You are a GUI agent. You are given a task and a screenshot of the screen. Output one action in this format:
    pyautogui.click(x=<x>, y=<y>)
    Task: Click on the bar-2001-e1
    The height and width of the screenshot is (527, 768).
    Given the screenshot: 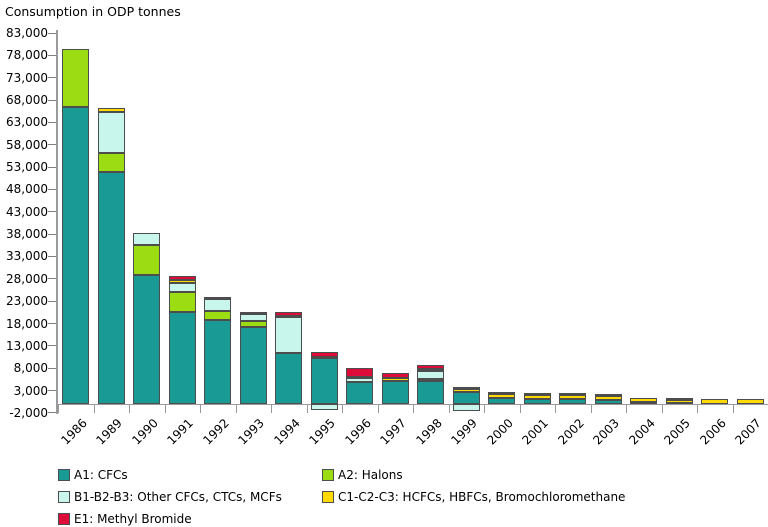 What is the action you would take?
    pyautogui.click(x=537, y=393)
    